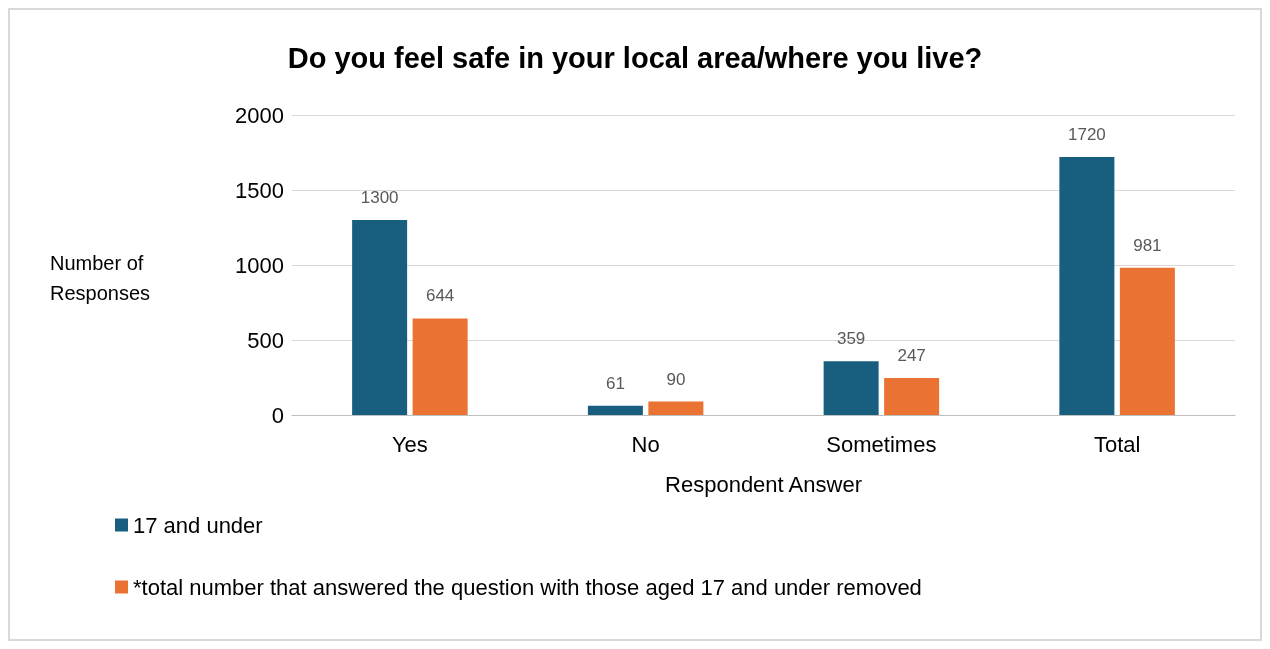  What do you see at coordinates (635, 57) in the screenshot?
I see `chart-title: Do you feel safe in your local area/where you live?` at bounding box center [635, 57].